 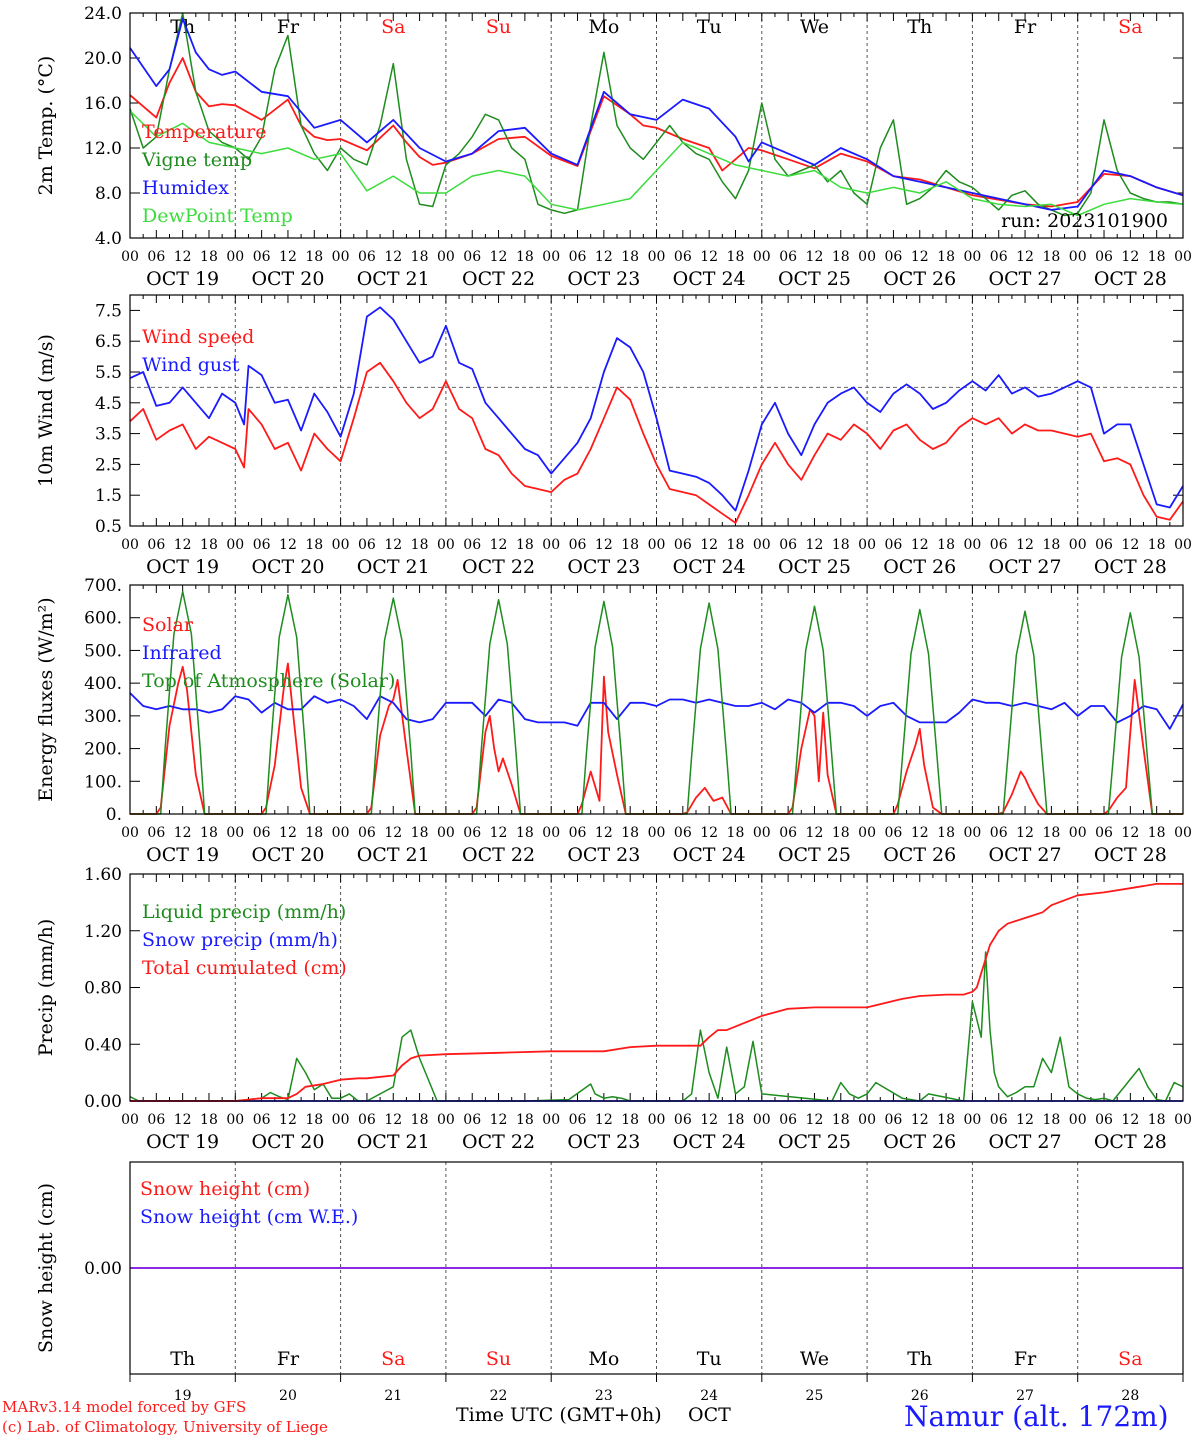 I want to click on y-tick-label: 0.40, so click(x=103, y=1045).